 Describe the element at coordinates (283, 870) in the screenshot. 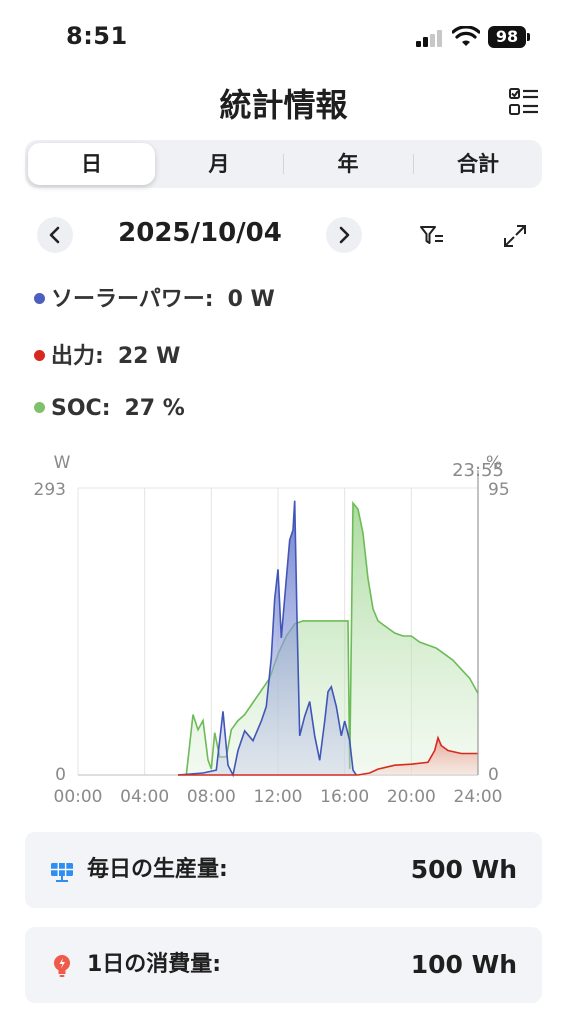

I see `daily-production-card: 毎日の生産量: 500 Wh` at that location.